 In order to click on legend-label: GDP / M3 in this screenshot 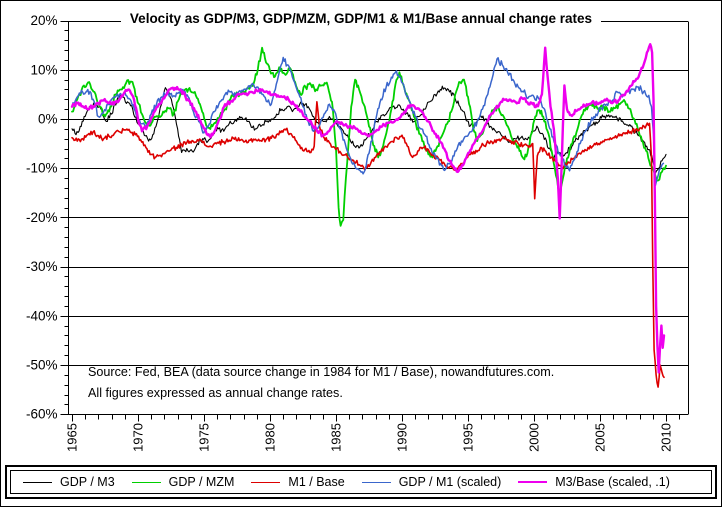, I will do `click(87, 482)`.